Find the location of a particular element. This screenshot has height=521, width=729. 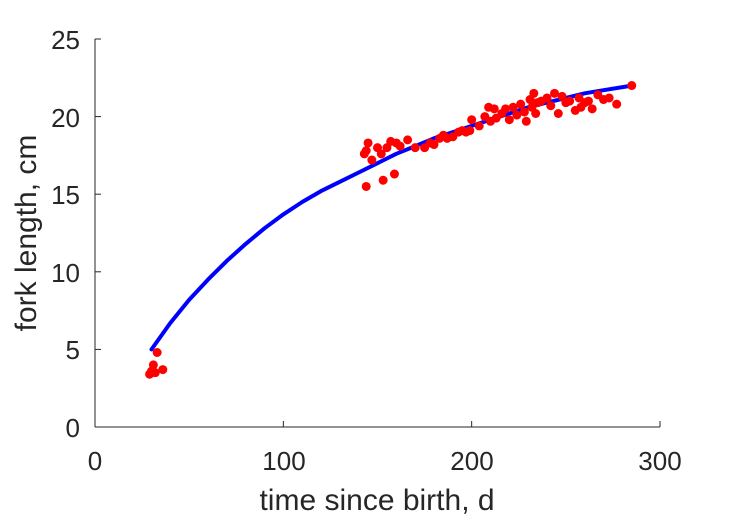

y-tick-label-0: 0 is located at coordinates (73, 428).